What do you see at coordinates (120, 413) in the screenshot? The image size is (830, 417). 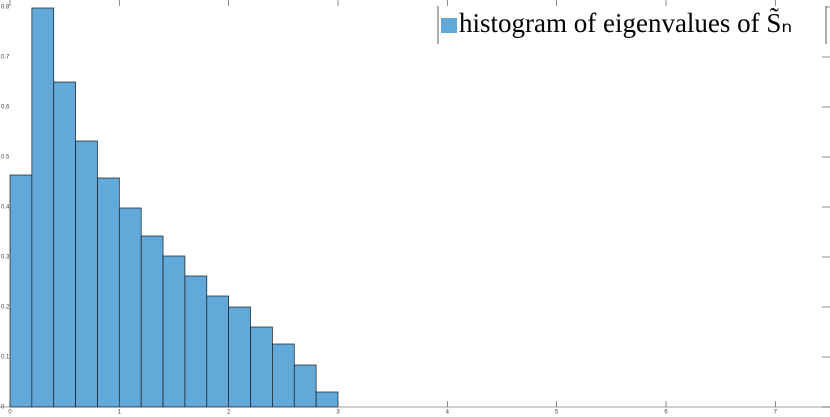 I see `x-tick-label: 1` at bounding box center [120, 413].